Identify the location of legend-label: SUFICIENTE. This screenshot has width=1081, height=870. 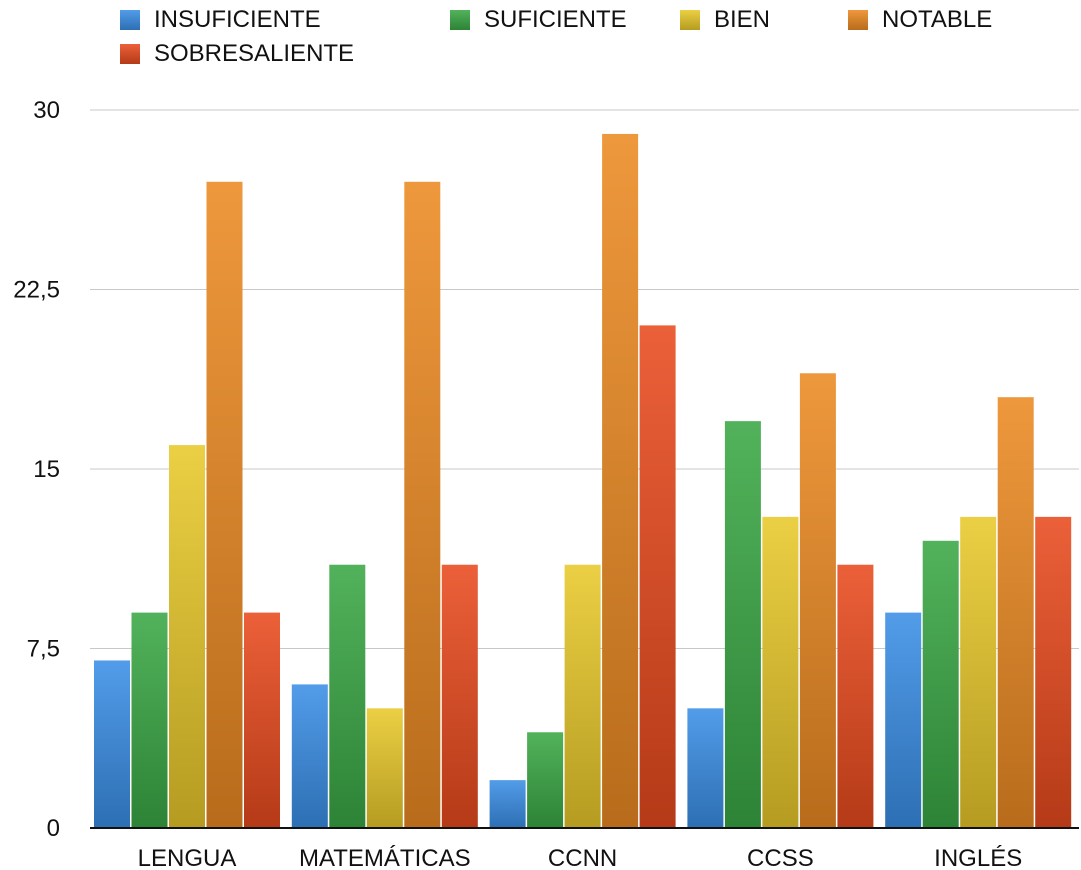
(555, 19).